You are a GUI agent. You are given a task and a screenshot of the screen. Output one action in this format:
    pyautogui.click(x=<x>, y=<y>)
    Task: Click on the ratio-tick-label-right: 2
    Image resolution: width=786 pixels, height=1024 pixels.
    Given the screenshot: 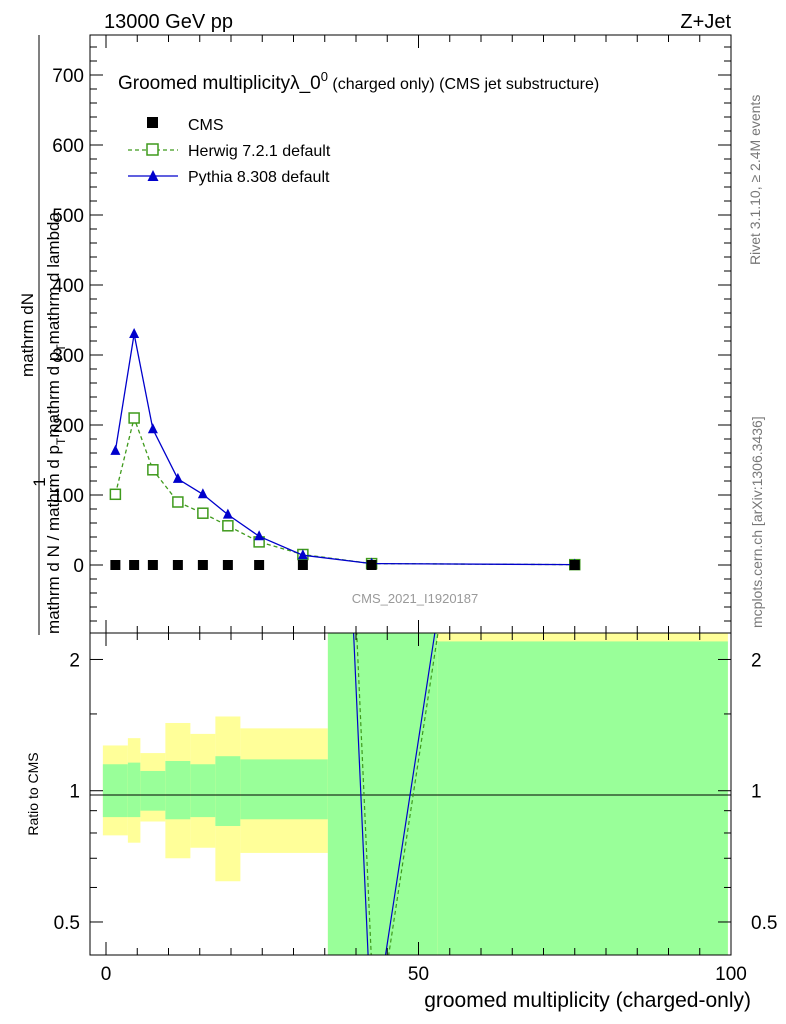 What is the action you would take?
    pyautogui.click(x=756, y=660)
    